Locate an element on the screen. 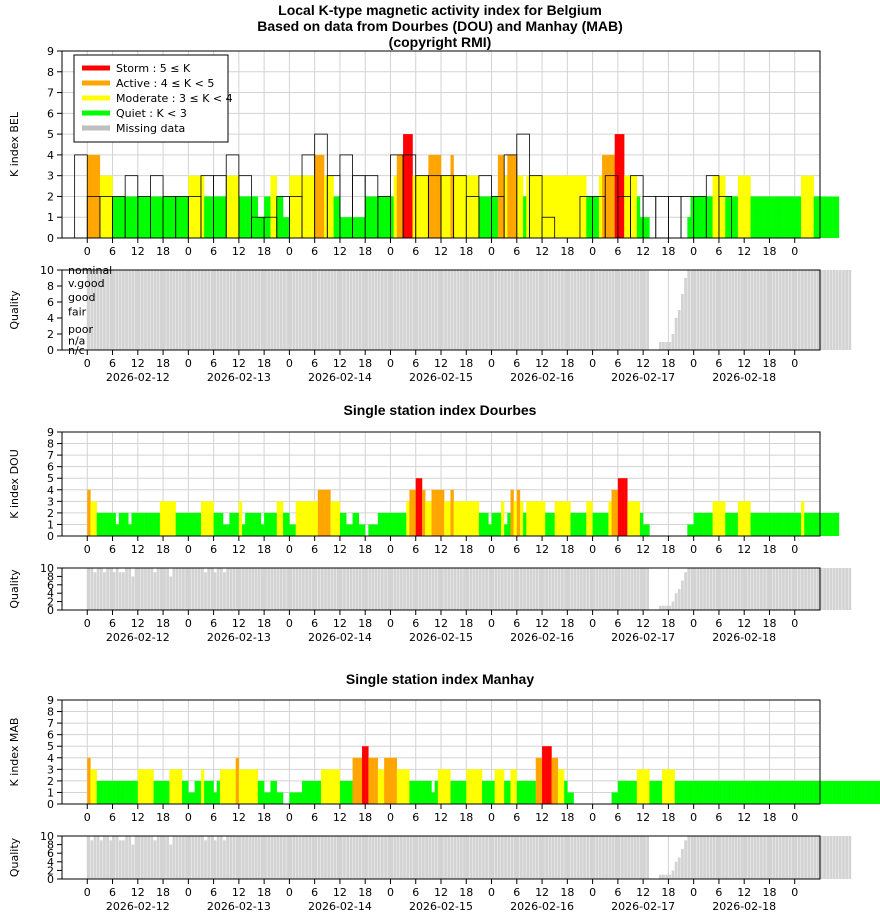  dou-q-ytick-label: 10 is located at coordinates (47, 568).